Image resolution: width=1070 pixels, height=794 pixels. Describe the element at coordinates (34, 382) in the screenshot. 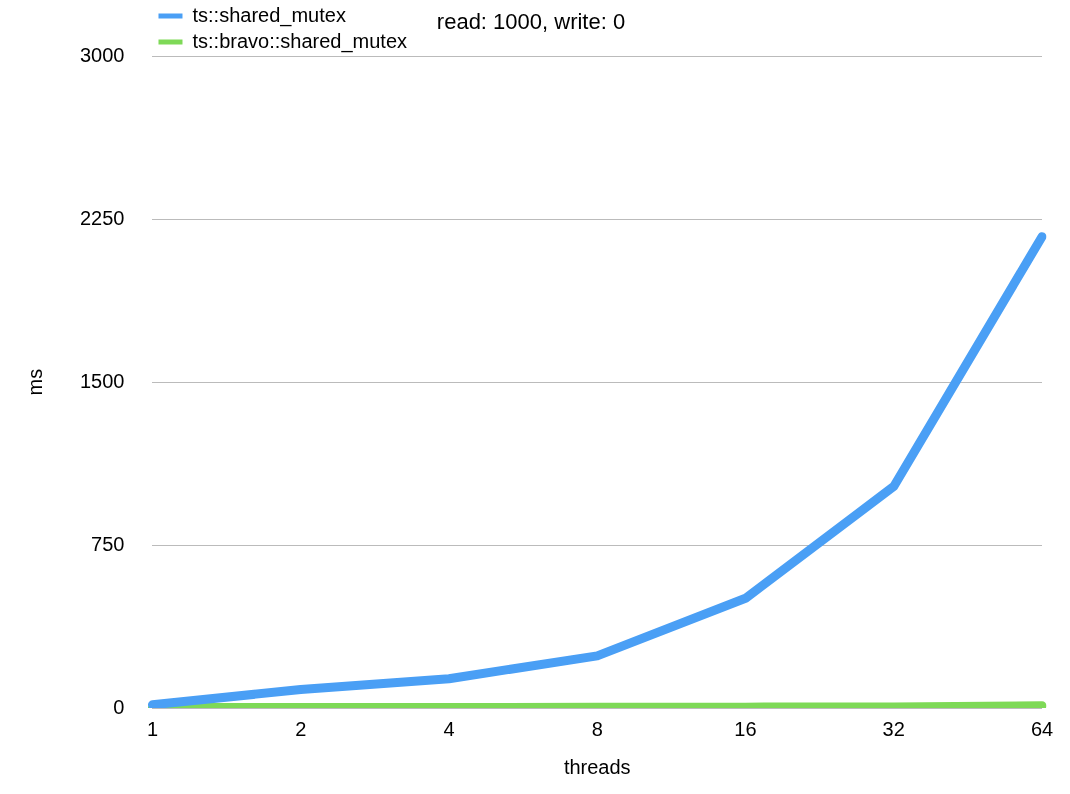

I see `y-axis-title: ms` at that location.